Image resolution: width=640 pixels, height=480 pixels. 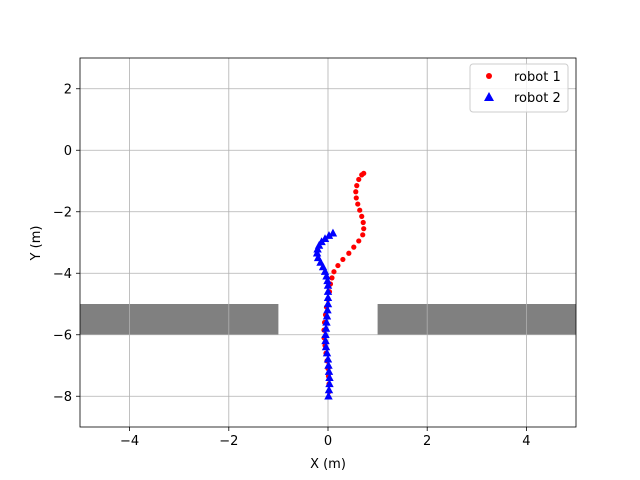 What do you see at coordinates (68, 89) in the screenshot?
I see `y-tick-label-5: 2` at bounding box center [68, 89].